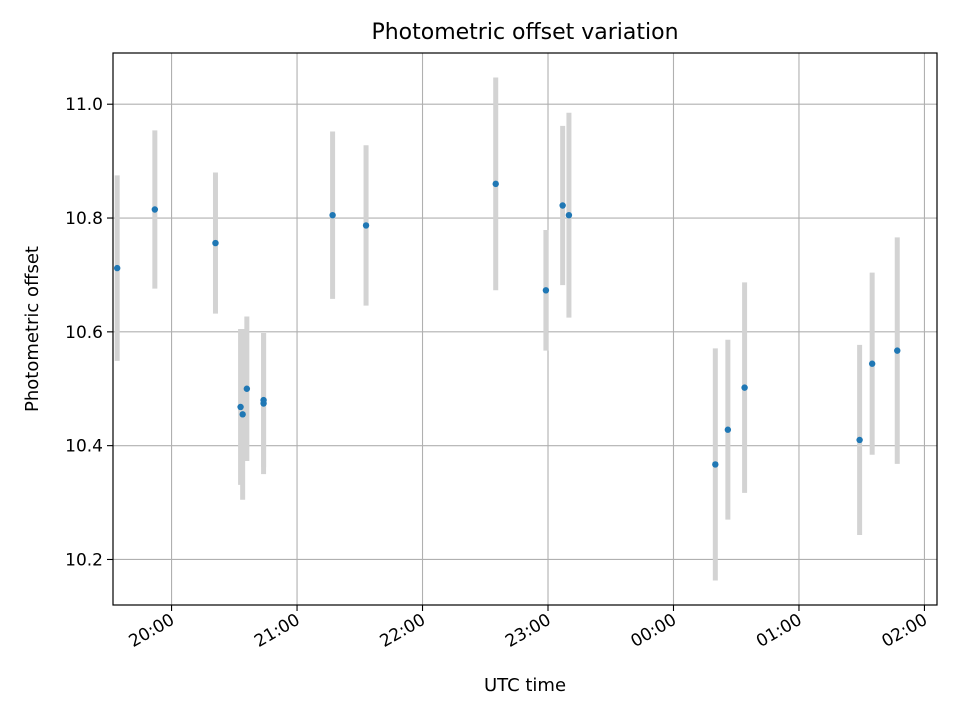 Image resolution: width=960 pixels, height=720 pixels. Describe the element at coordinates (32, 329) in the screenshot. I see `y-axis-label: Photometric offset` at that location.